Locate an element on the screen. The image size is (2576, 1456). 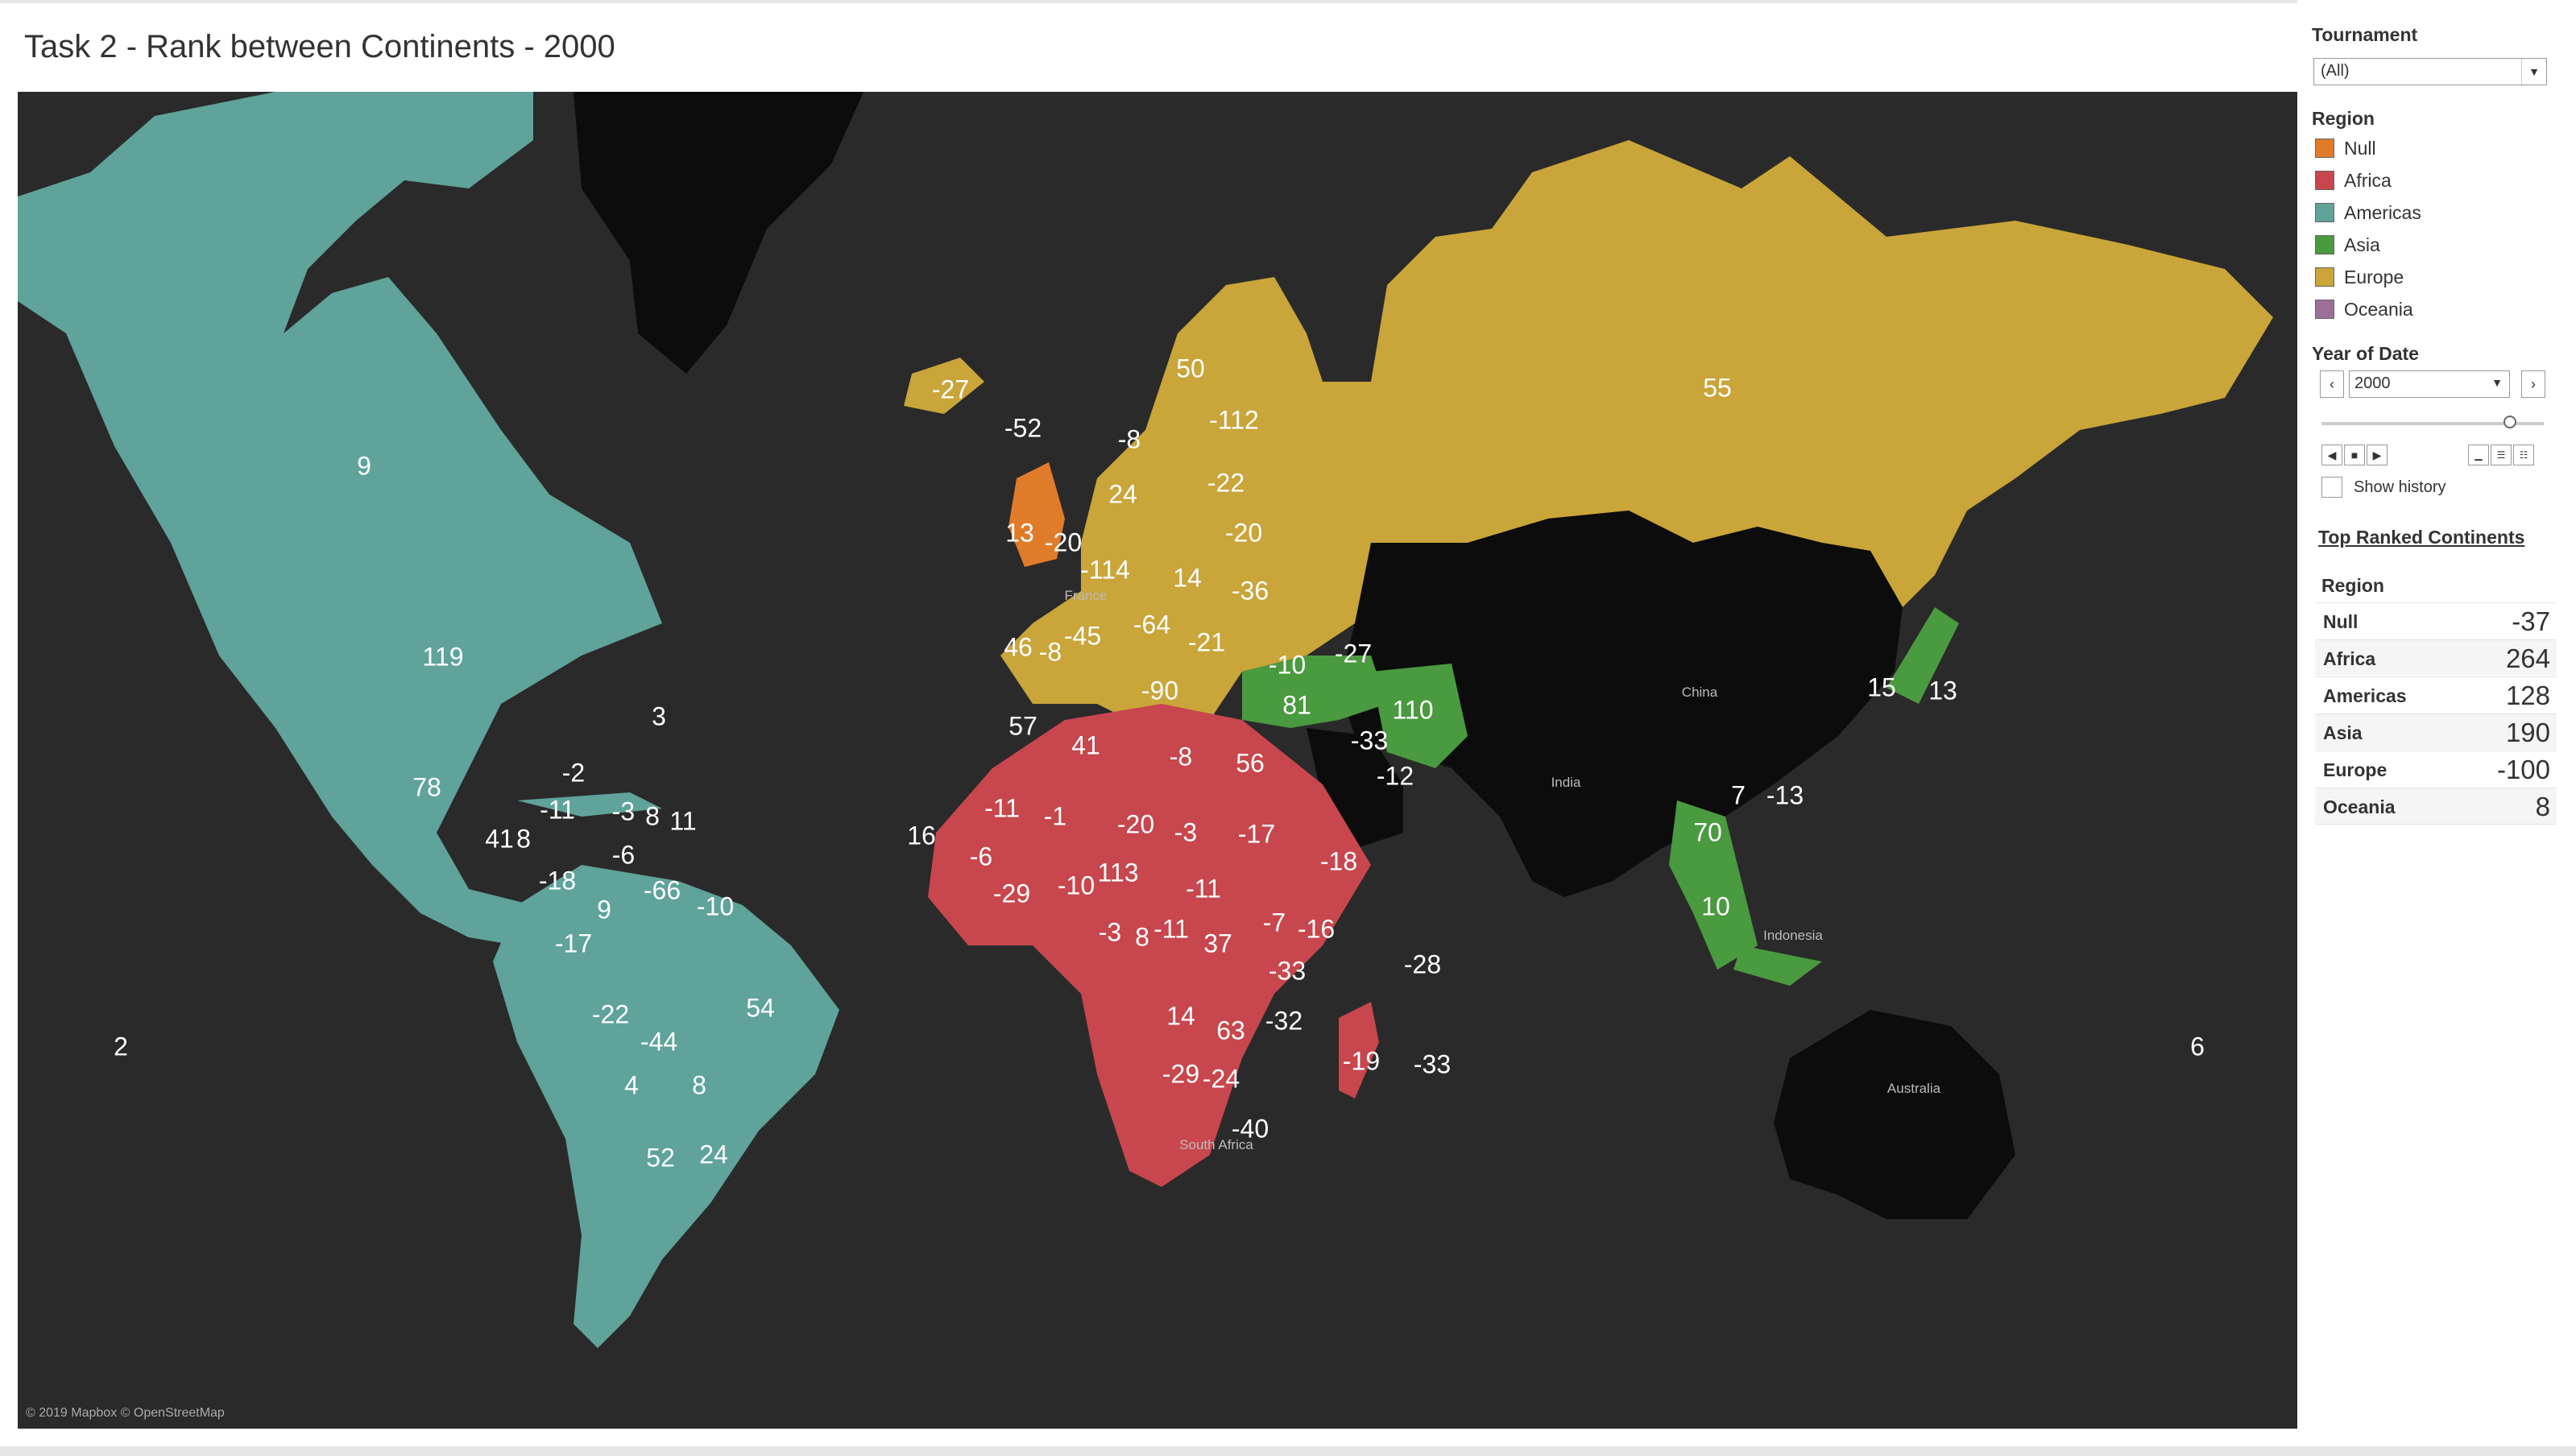
map-value: -40 is located at coordinates (1250, 1129).